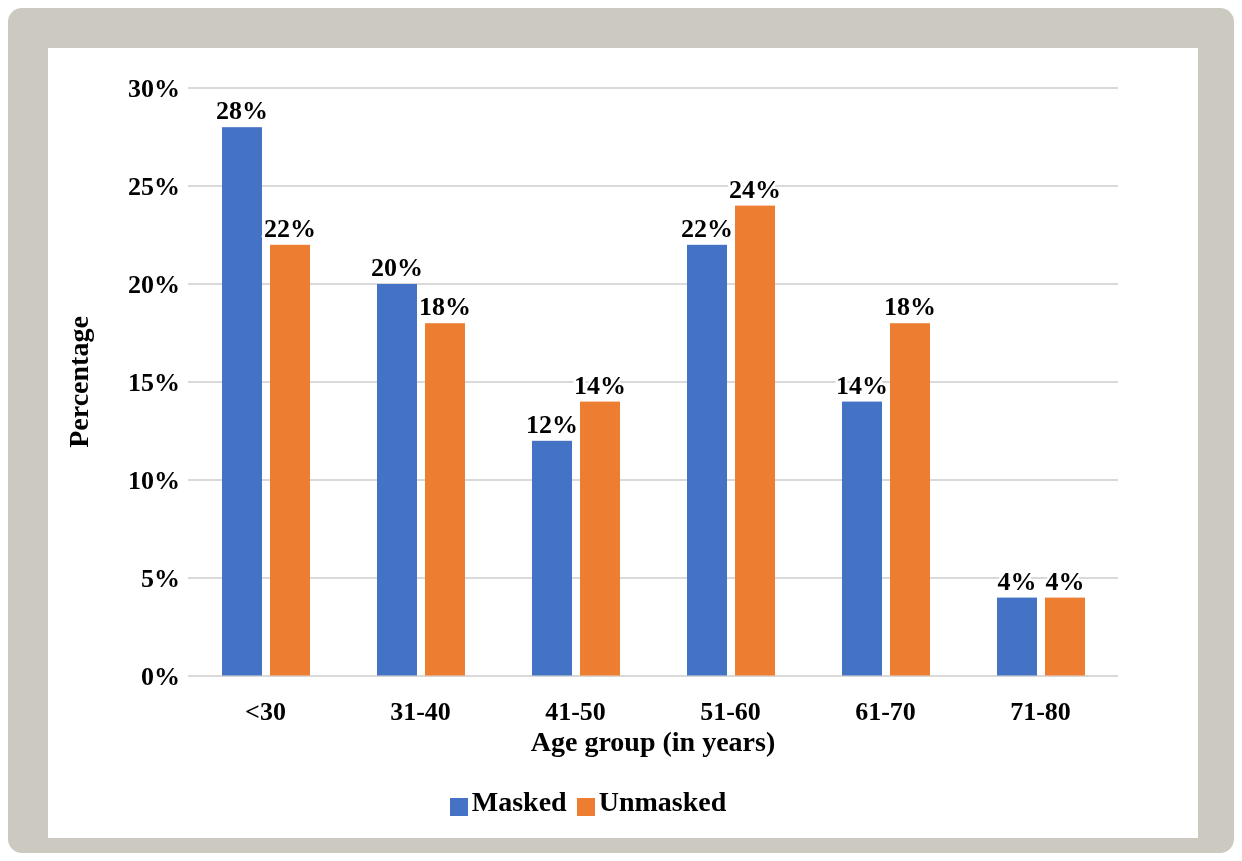 The image size is (1242, 861). I want to click on legend-label: Unmasked, so click(662, 801).